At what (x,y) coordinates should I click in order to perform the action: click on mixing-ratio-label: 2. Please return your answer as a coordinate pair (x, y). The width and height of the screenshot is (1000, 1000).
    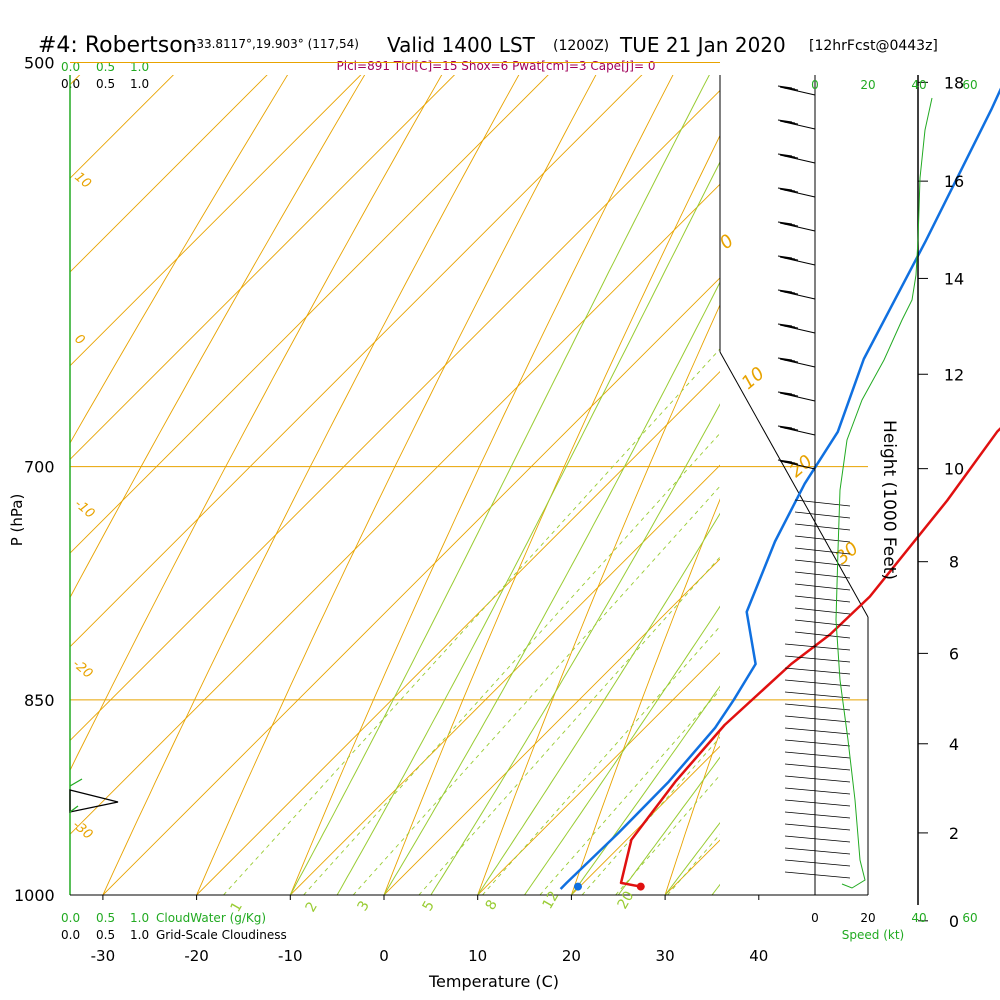
    Looking at the image, I should click on (312, 907).